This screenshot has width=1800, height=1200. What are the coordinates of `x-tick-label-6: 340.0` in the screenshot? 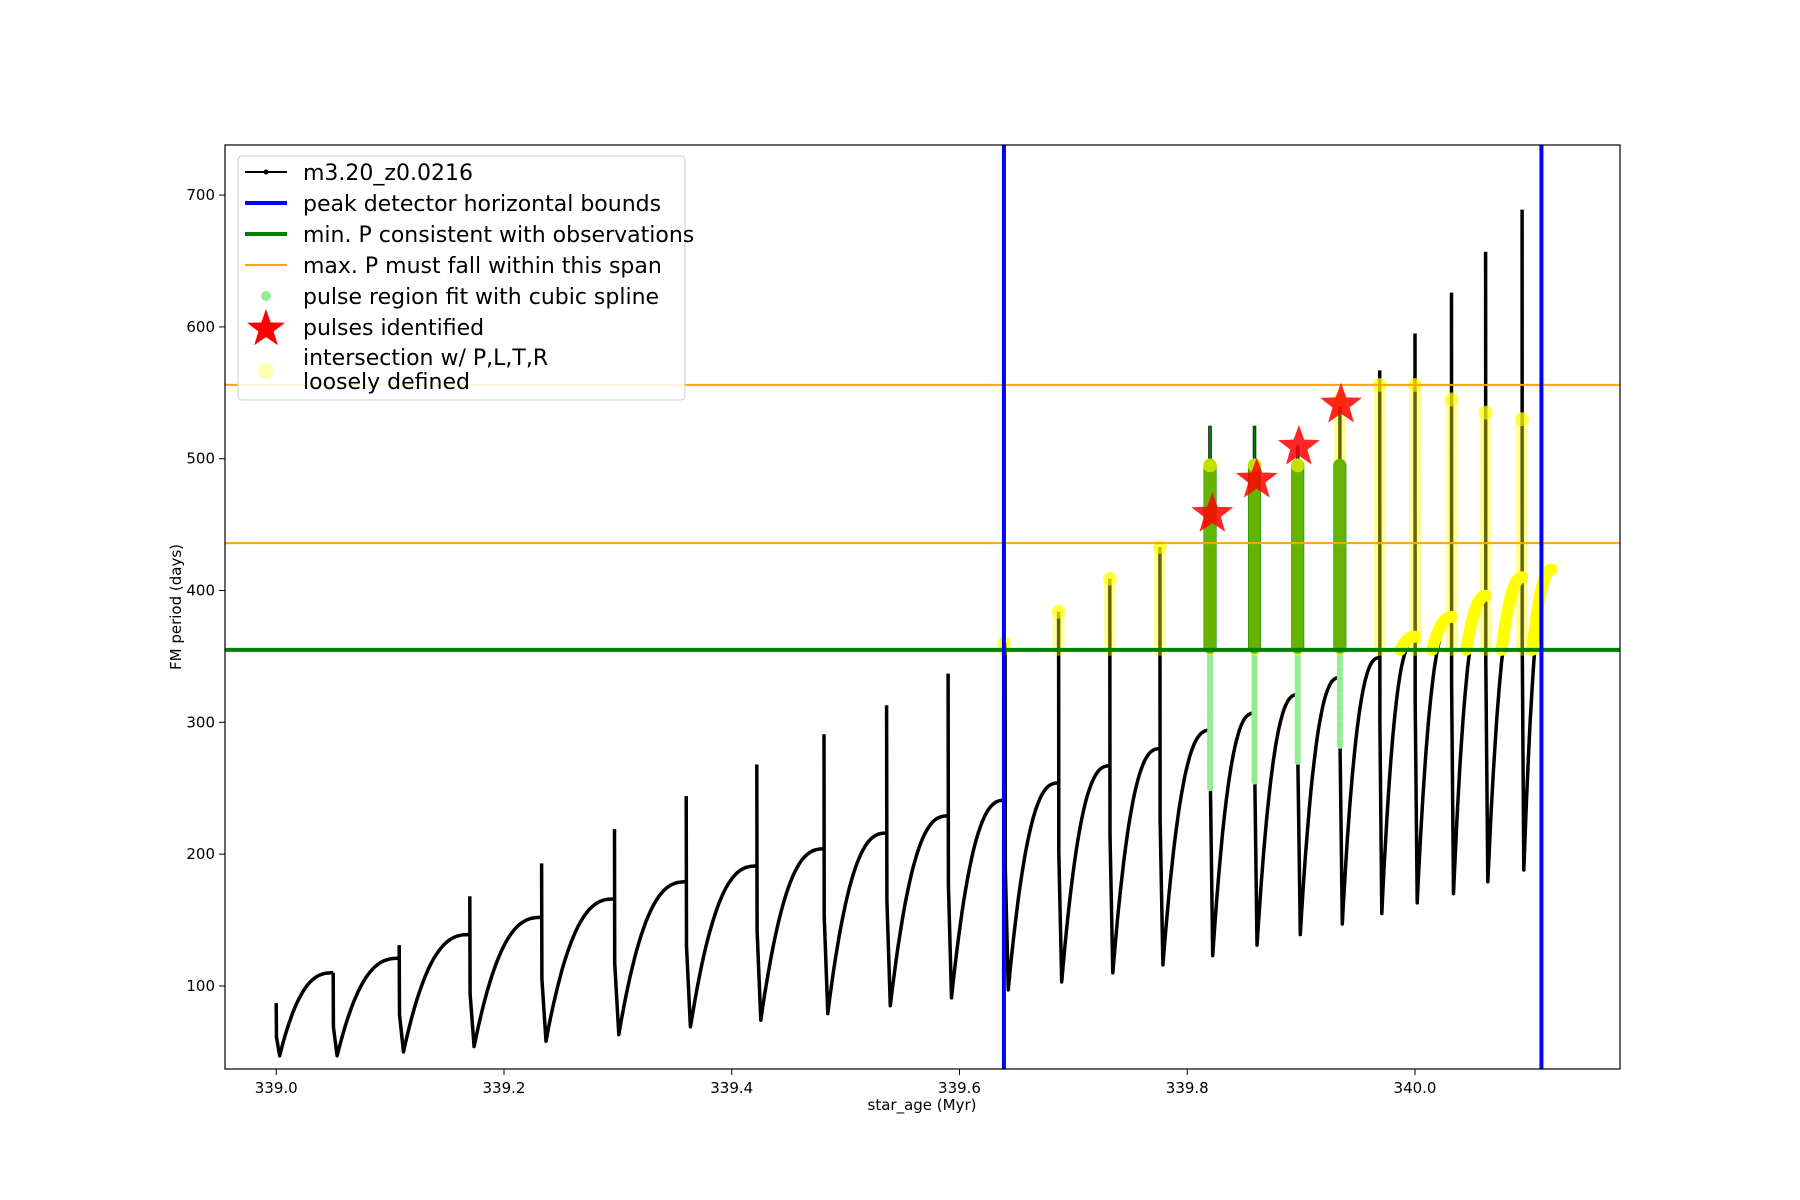 It's located at (1415, 1088).